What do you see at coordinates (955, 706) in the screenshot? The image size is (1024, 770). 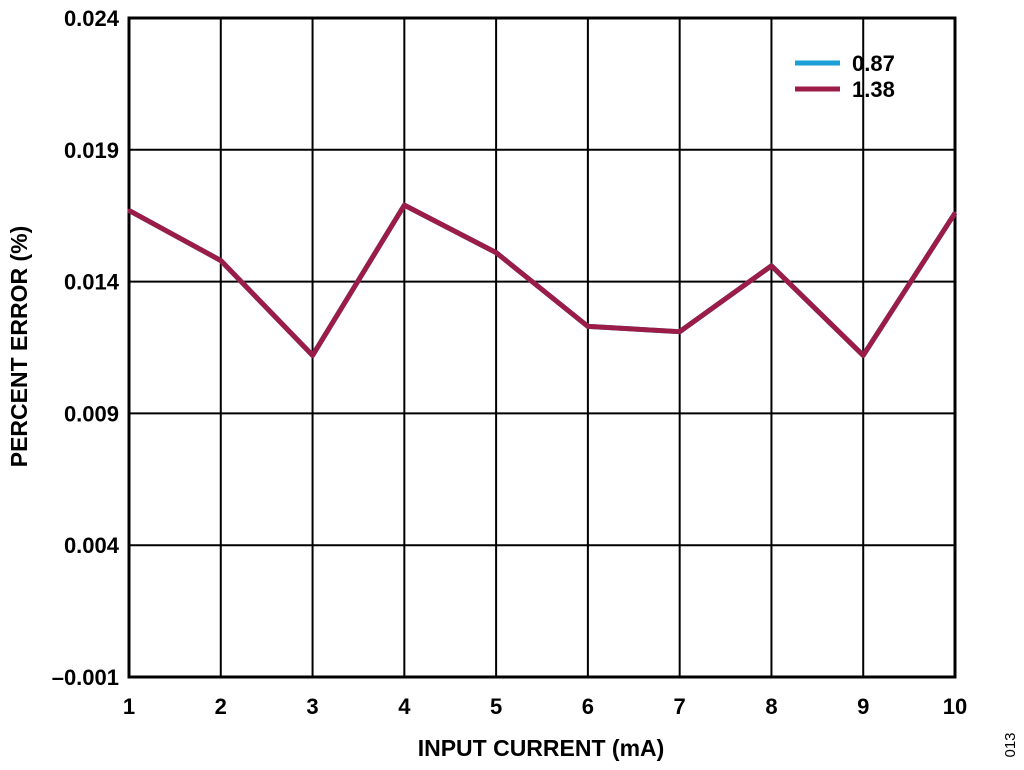 I see `x-tick-label-9: 10` at bounding box center [955, 706].